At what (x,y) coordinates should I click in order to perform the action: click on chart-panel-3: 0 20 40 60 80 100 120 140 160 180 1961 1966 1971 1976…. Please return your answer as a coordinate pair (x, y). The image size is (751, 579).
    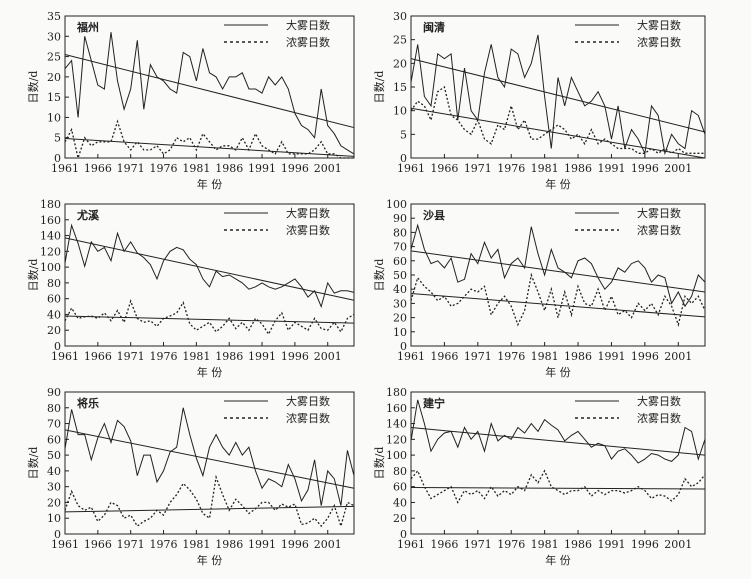
    Looking at the image, I should click on (191, 288).